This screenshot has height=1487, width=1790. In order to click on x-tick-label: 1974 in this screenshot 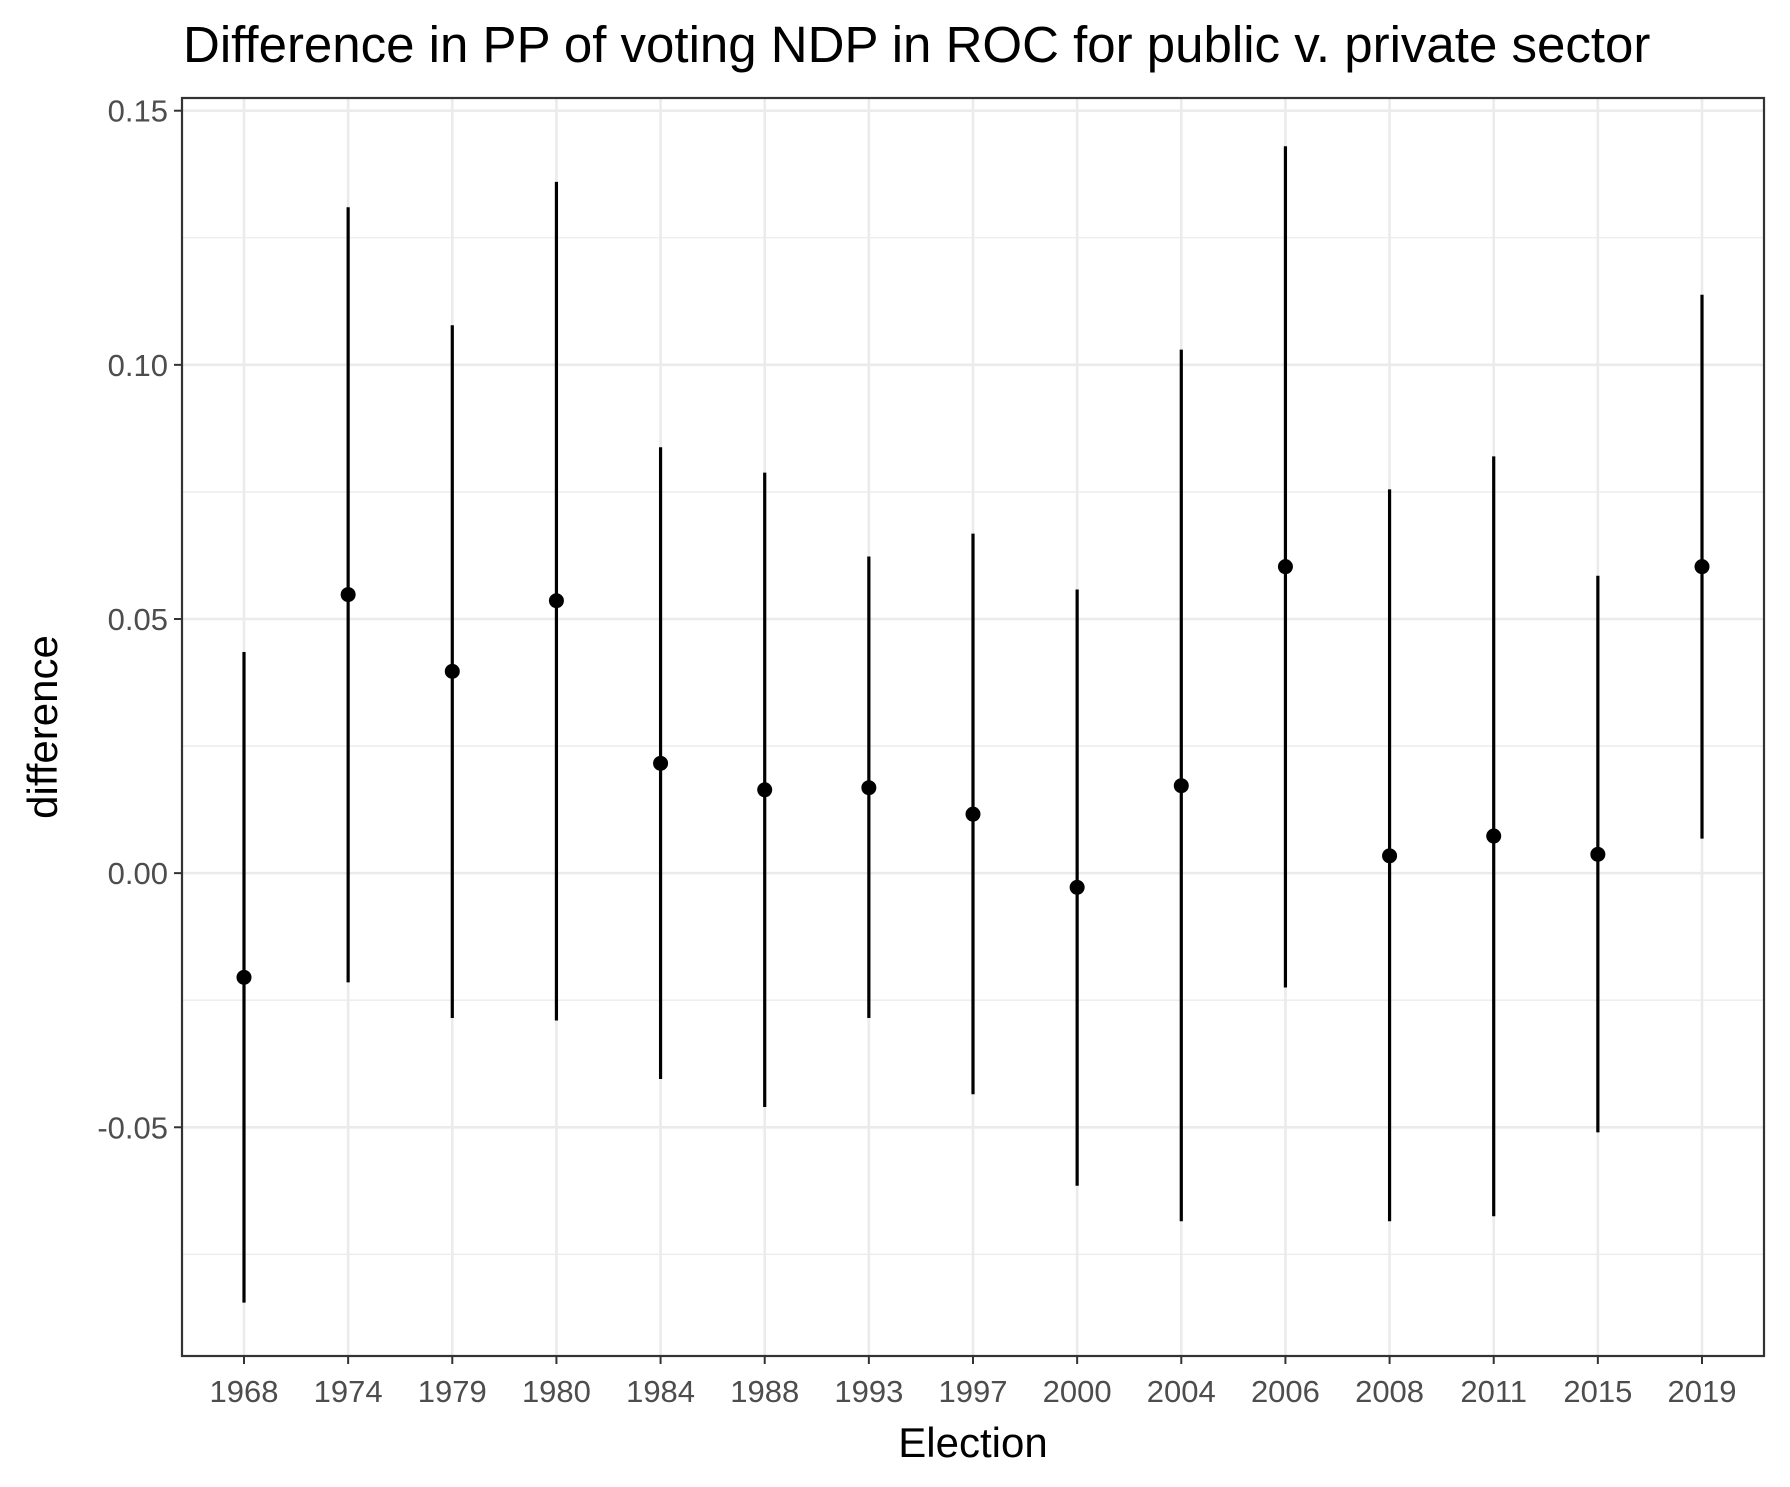, I will do `click(348, 1391)`.